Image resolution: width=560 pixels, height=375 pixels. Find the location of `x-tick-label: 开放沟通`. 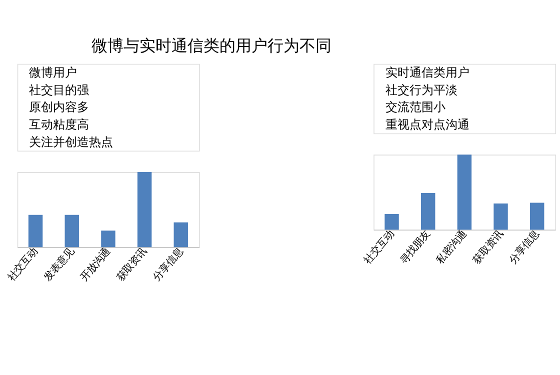

x-tick-label: 开放沟通 is located at coordinates (95, 264).